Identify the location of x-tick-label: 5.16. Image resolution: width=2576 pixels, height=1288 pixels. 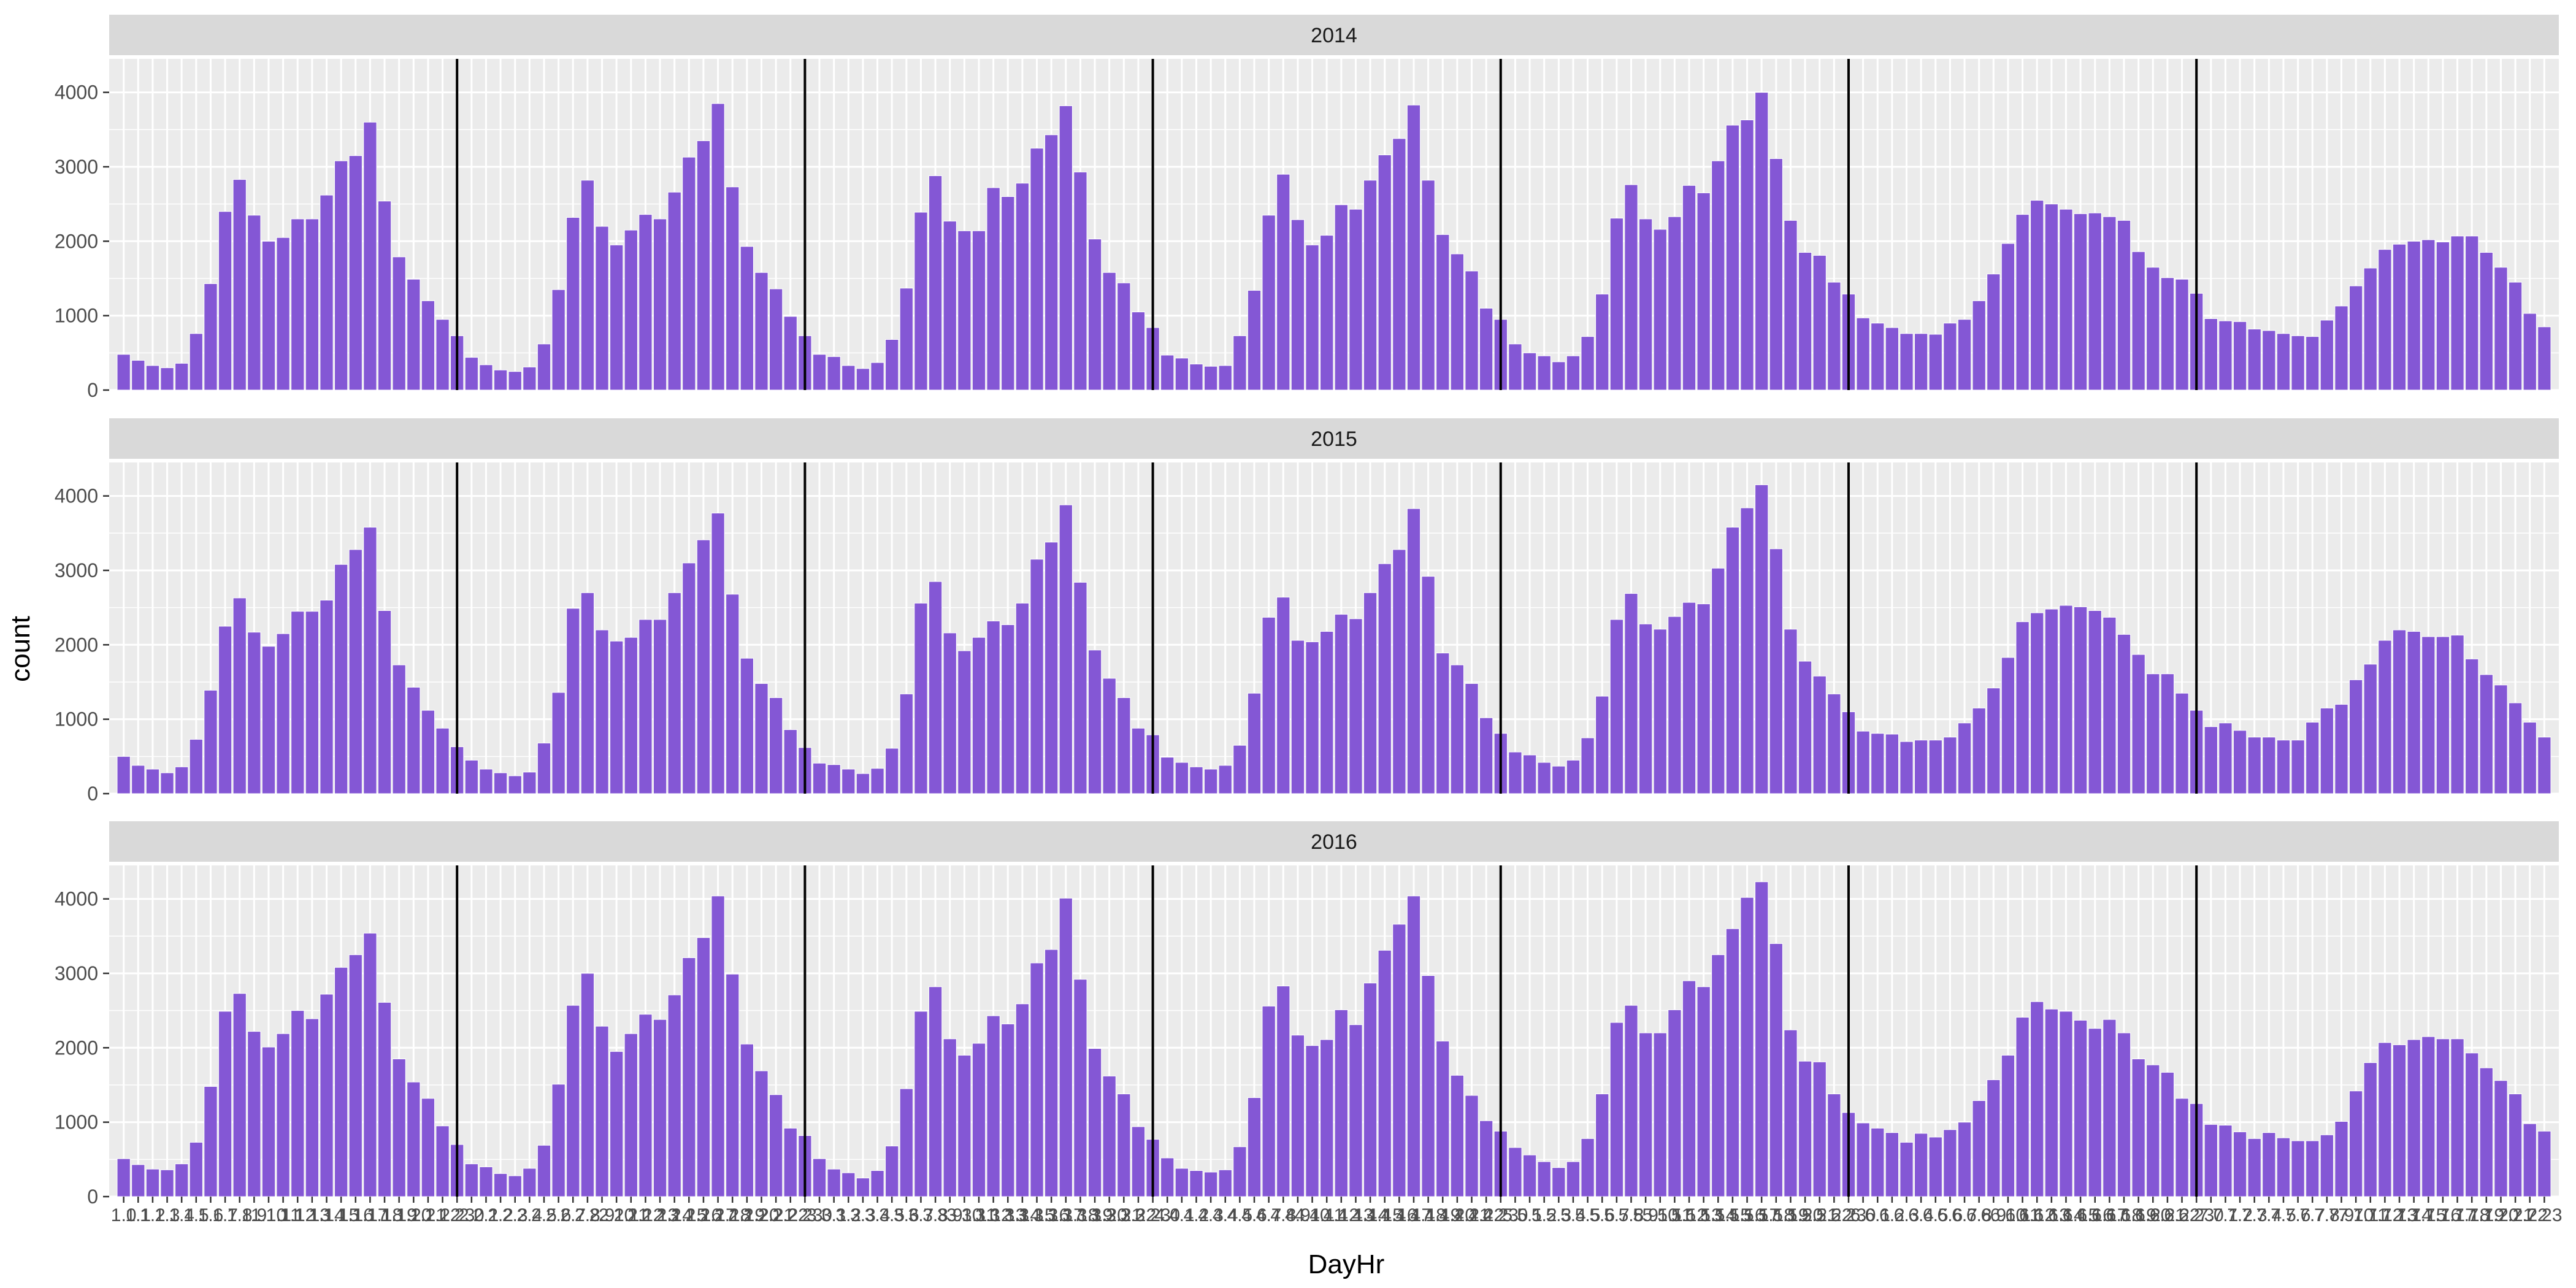
(1747, 1215).